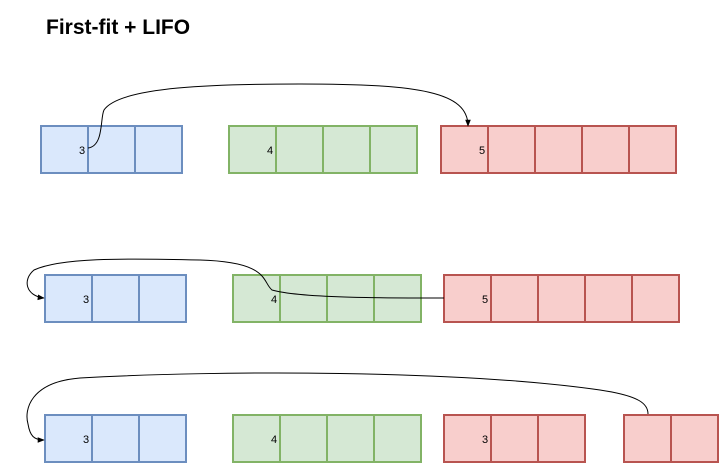  I want to click on row3-block1-blue: 3, so click(115, 438).